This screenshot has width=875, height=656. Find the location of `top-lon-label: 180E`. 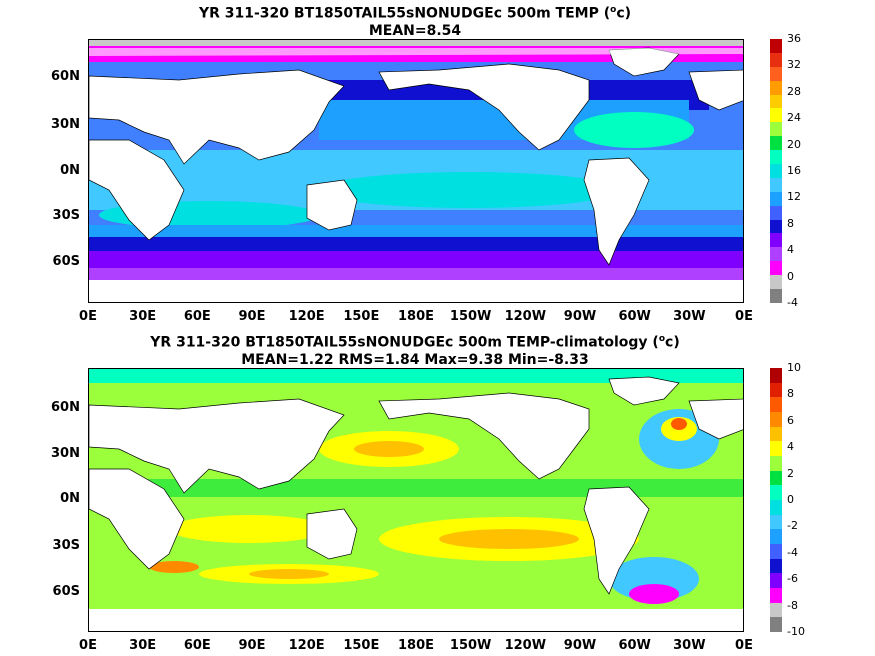

top-lon-label: 180E is located at coordinates (416, 316).